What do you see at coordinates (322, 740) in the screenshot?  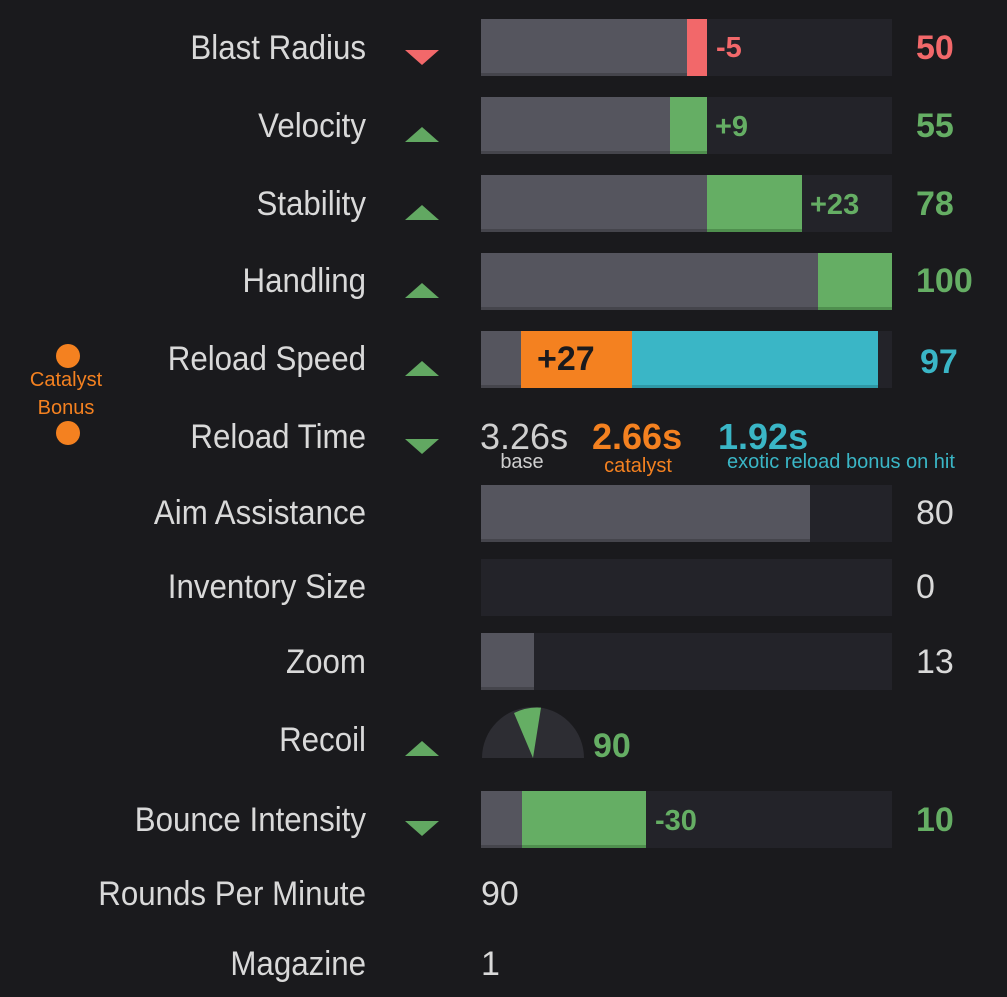 I see `stat-label-recoil: Recoil` at bounding box center [322, 740].